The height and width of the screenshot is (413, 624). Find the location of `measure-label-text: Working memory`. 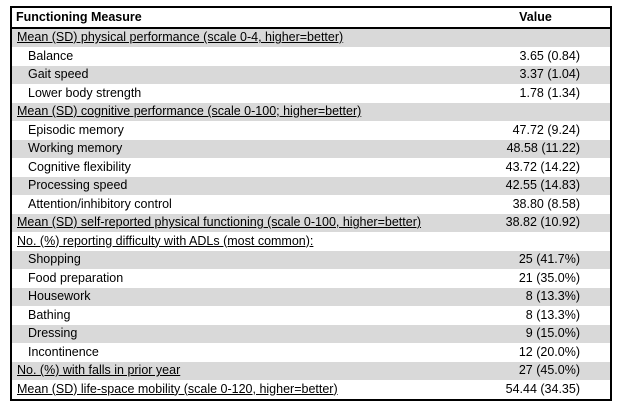

measure-label-text: Working memory is located at coordinates (75, 148).